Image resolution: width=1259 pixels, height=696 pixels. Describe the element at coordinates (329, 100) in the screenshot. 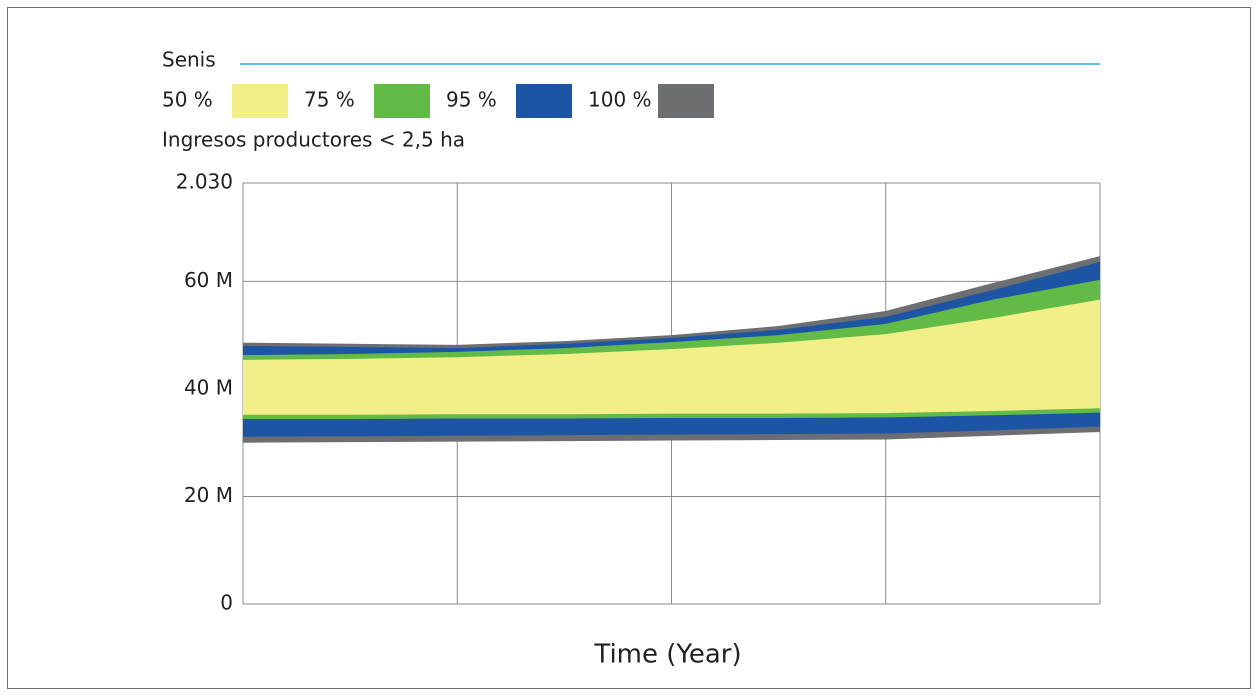

I see `legend-label: 75 %` at that location.